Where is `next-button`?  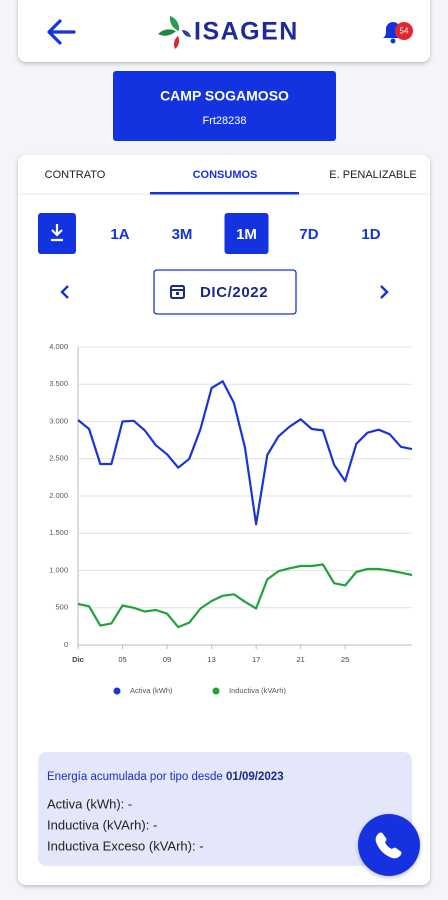 next-button is located at coordinates (384, 292).